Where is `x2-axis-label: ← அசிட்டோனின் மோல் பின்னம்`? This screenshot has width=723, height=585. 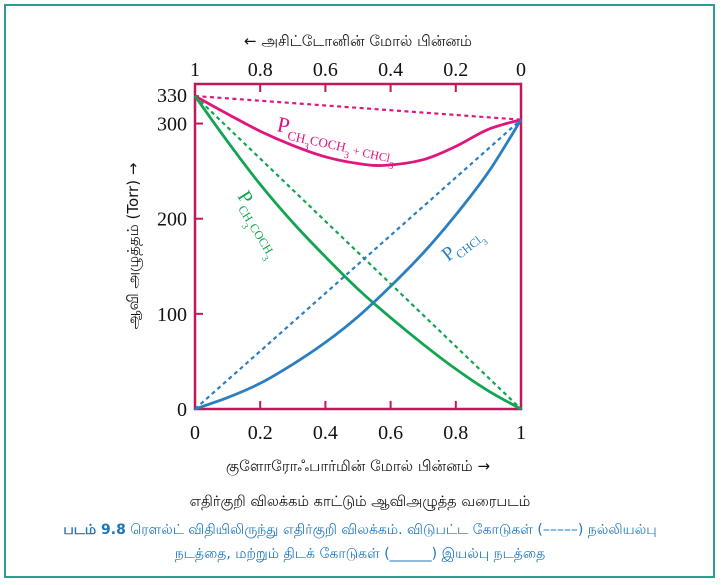 x2-axis-label: ← அசிட்டோனின் மோல் பின்னம் is located at coordinates (358, 41).